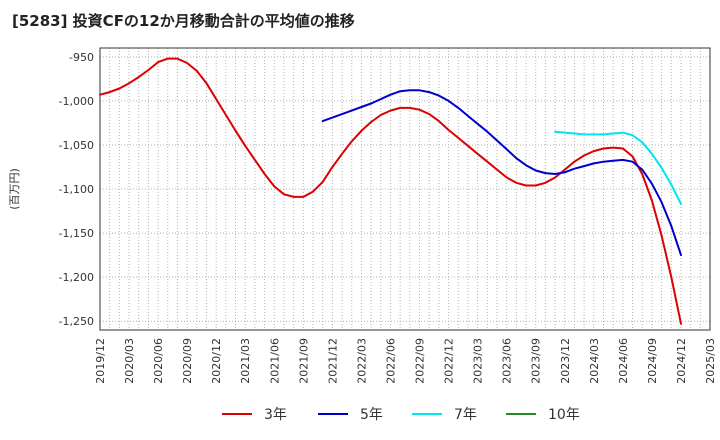 Image resolution: width=720 pixels, height=440 pixels. I want to click on x-tick-label: 2023/03, so click(478, 361).